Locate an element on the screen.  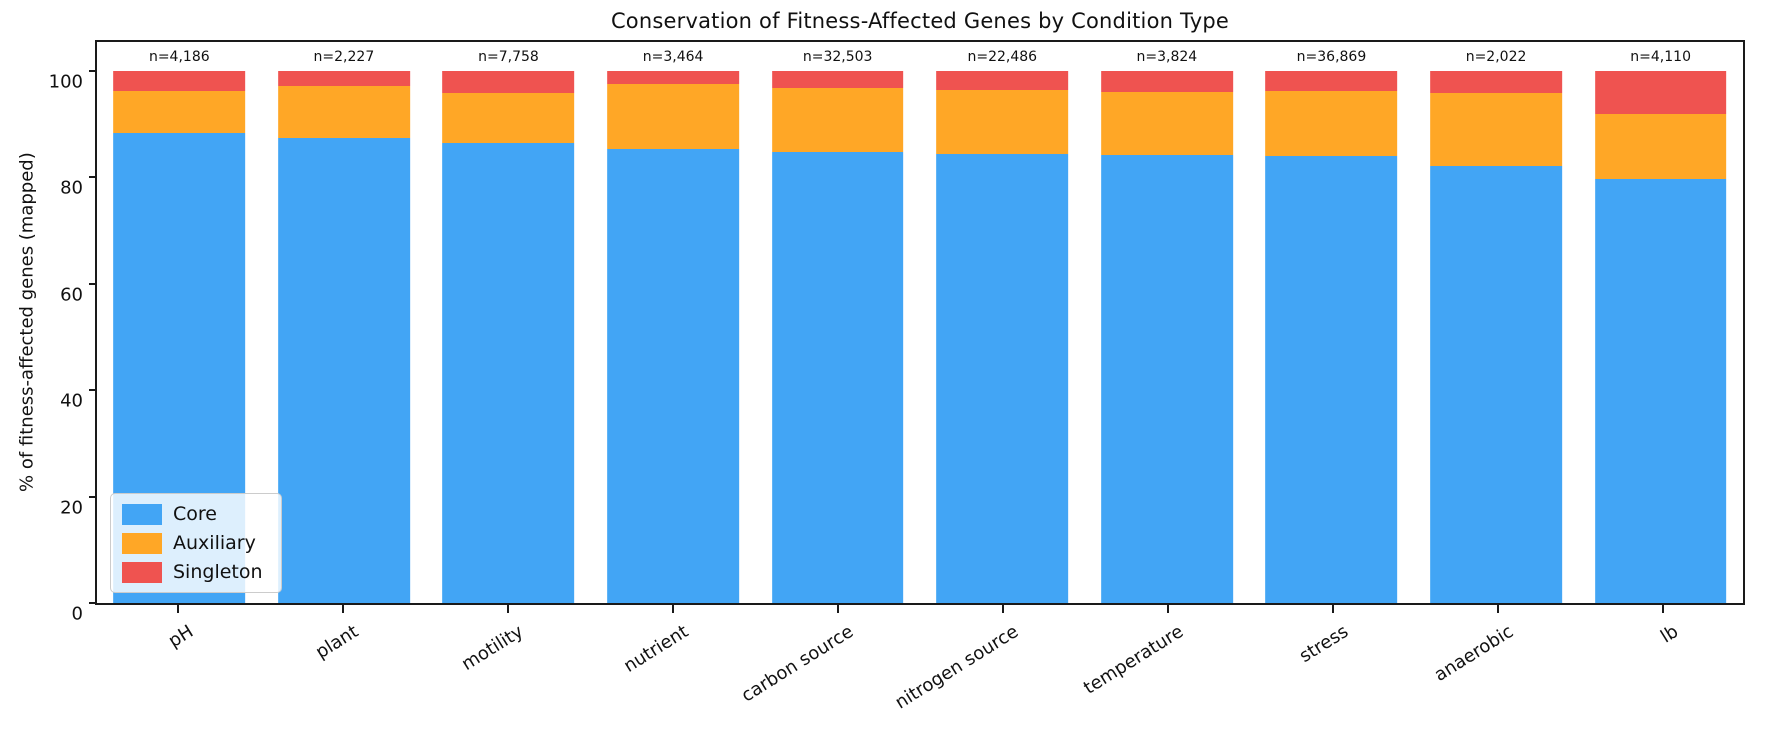
legend-label: Core is located at coordinates (195, 514).